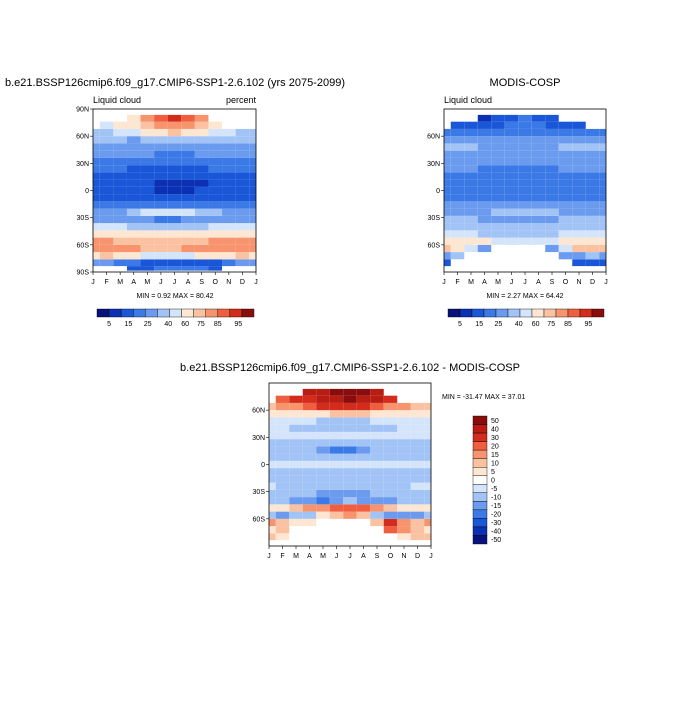 The height and width of the screenshot is (705, 700). I want to click on y-tick-label: 0, so click(87, 191).